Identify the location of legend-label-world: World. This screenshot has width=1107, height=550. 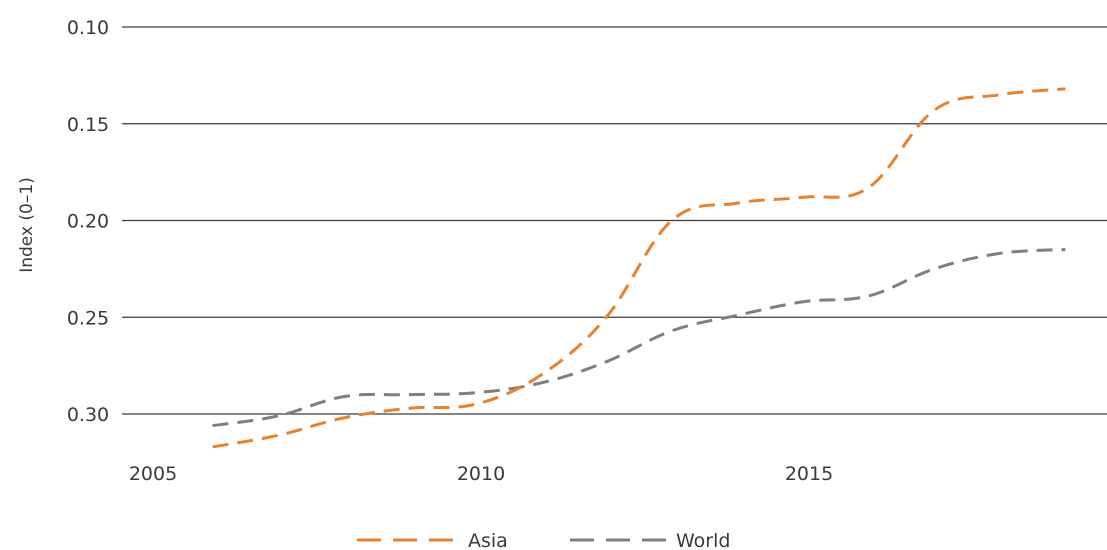
(703, 540).